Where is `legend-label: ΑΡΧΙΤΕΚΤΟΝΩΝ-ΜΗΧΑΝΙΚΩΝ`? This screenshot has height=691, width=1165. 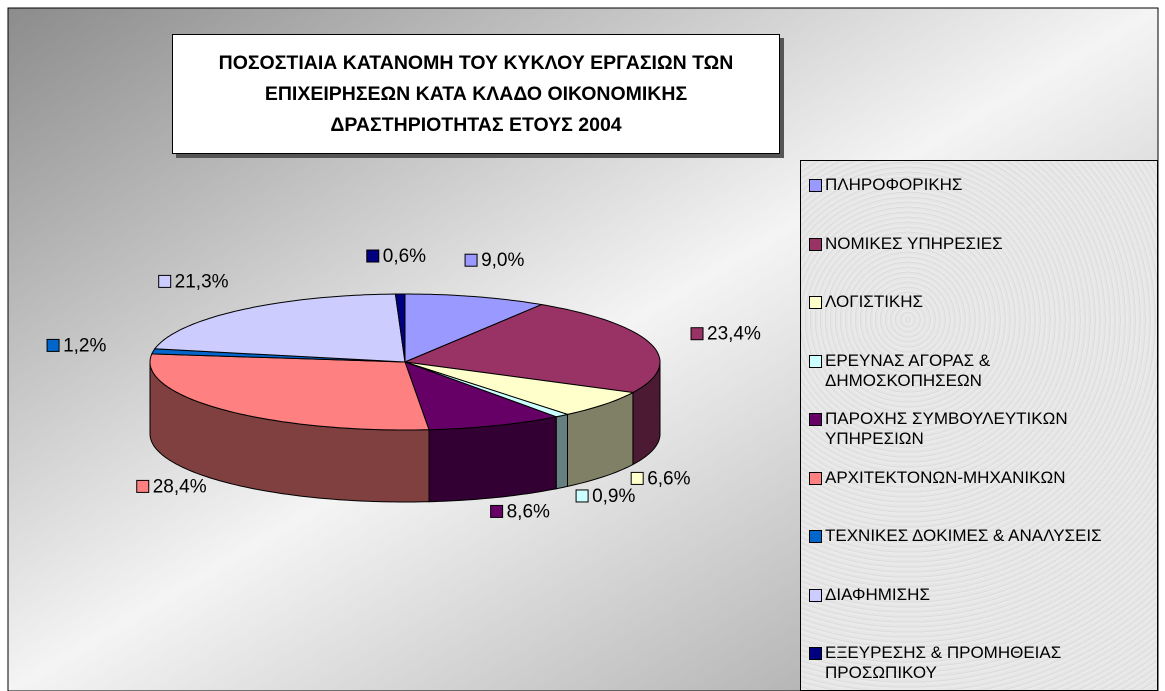 legend-label: ΑΡΧΙΤΕΚΤΟΝΩΝ-ΜΗΧΑΝΙΚΩΝ is located at coordinates (945, 477).